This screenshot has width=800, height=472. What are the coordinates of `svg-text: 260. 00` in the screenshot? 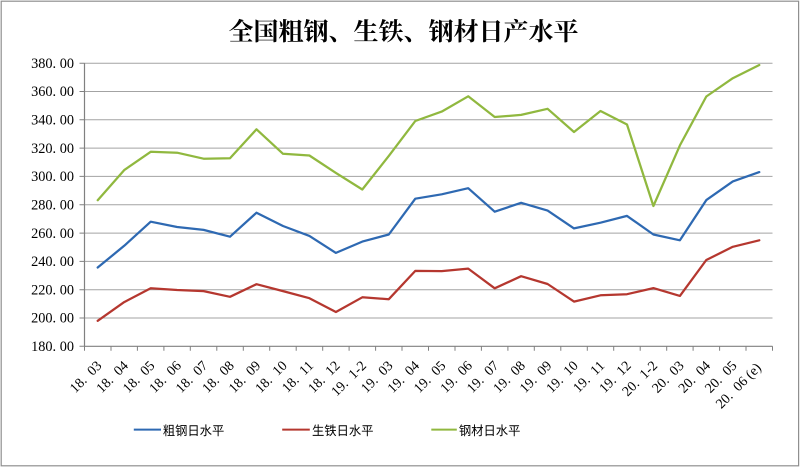 It's located at (52, 234).